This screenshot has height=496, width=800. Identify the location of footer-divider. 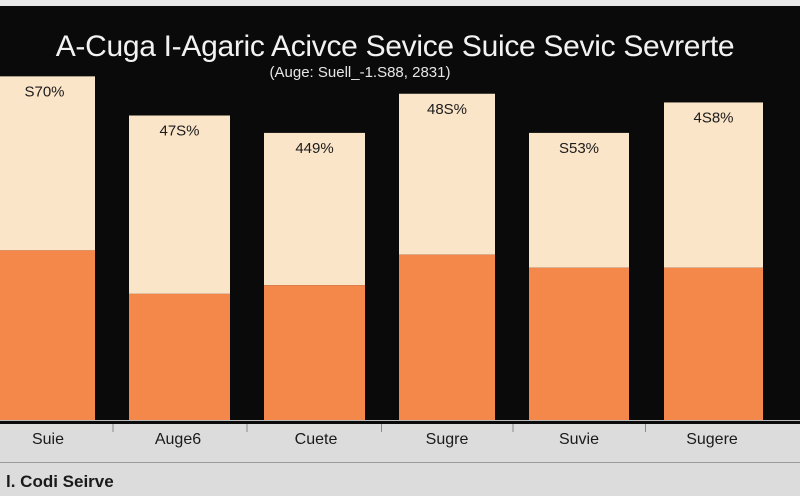
(400, 462).